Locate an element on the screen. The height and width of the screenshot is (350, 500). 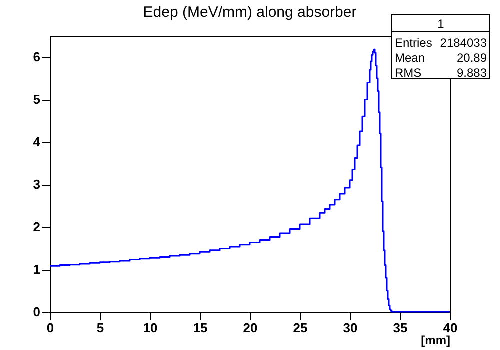
x-tick-label: 30 is located at coordinates (350, 328).